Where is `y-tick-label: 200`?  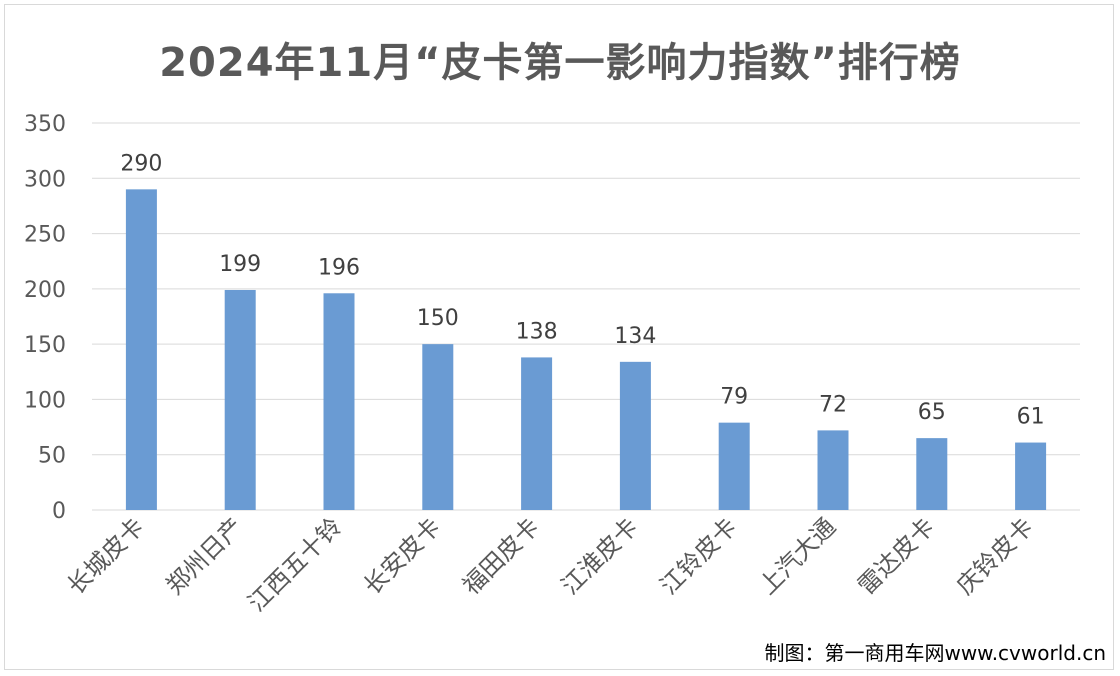 y-tick-label: 200 is located at coordinates (45, 290).